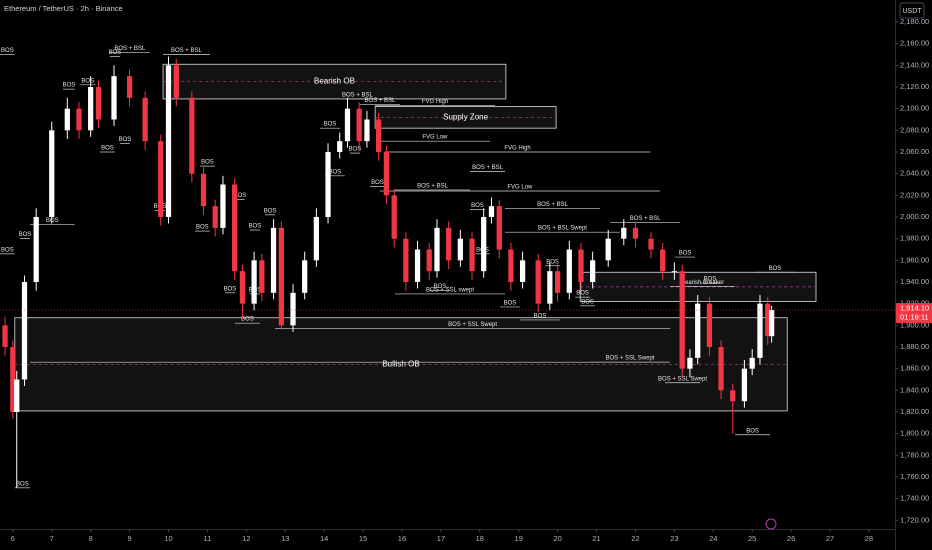 This screenshot has width=932, height=550. I want to click on y-tick-label: 2,060.00, so click(914, 151).